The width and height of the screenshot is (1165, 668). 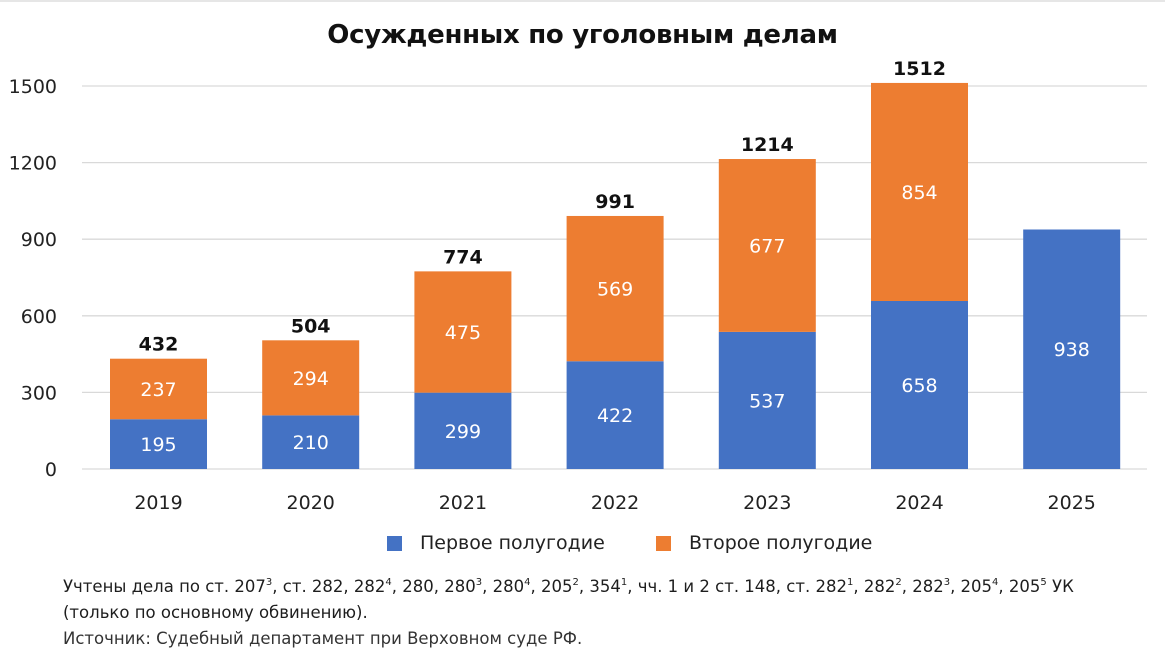 I want to click on bar-label-first-half: 195, so click(x=158, y=445).